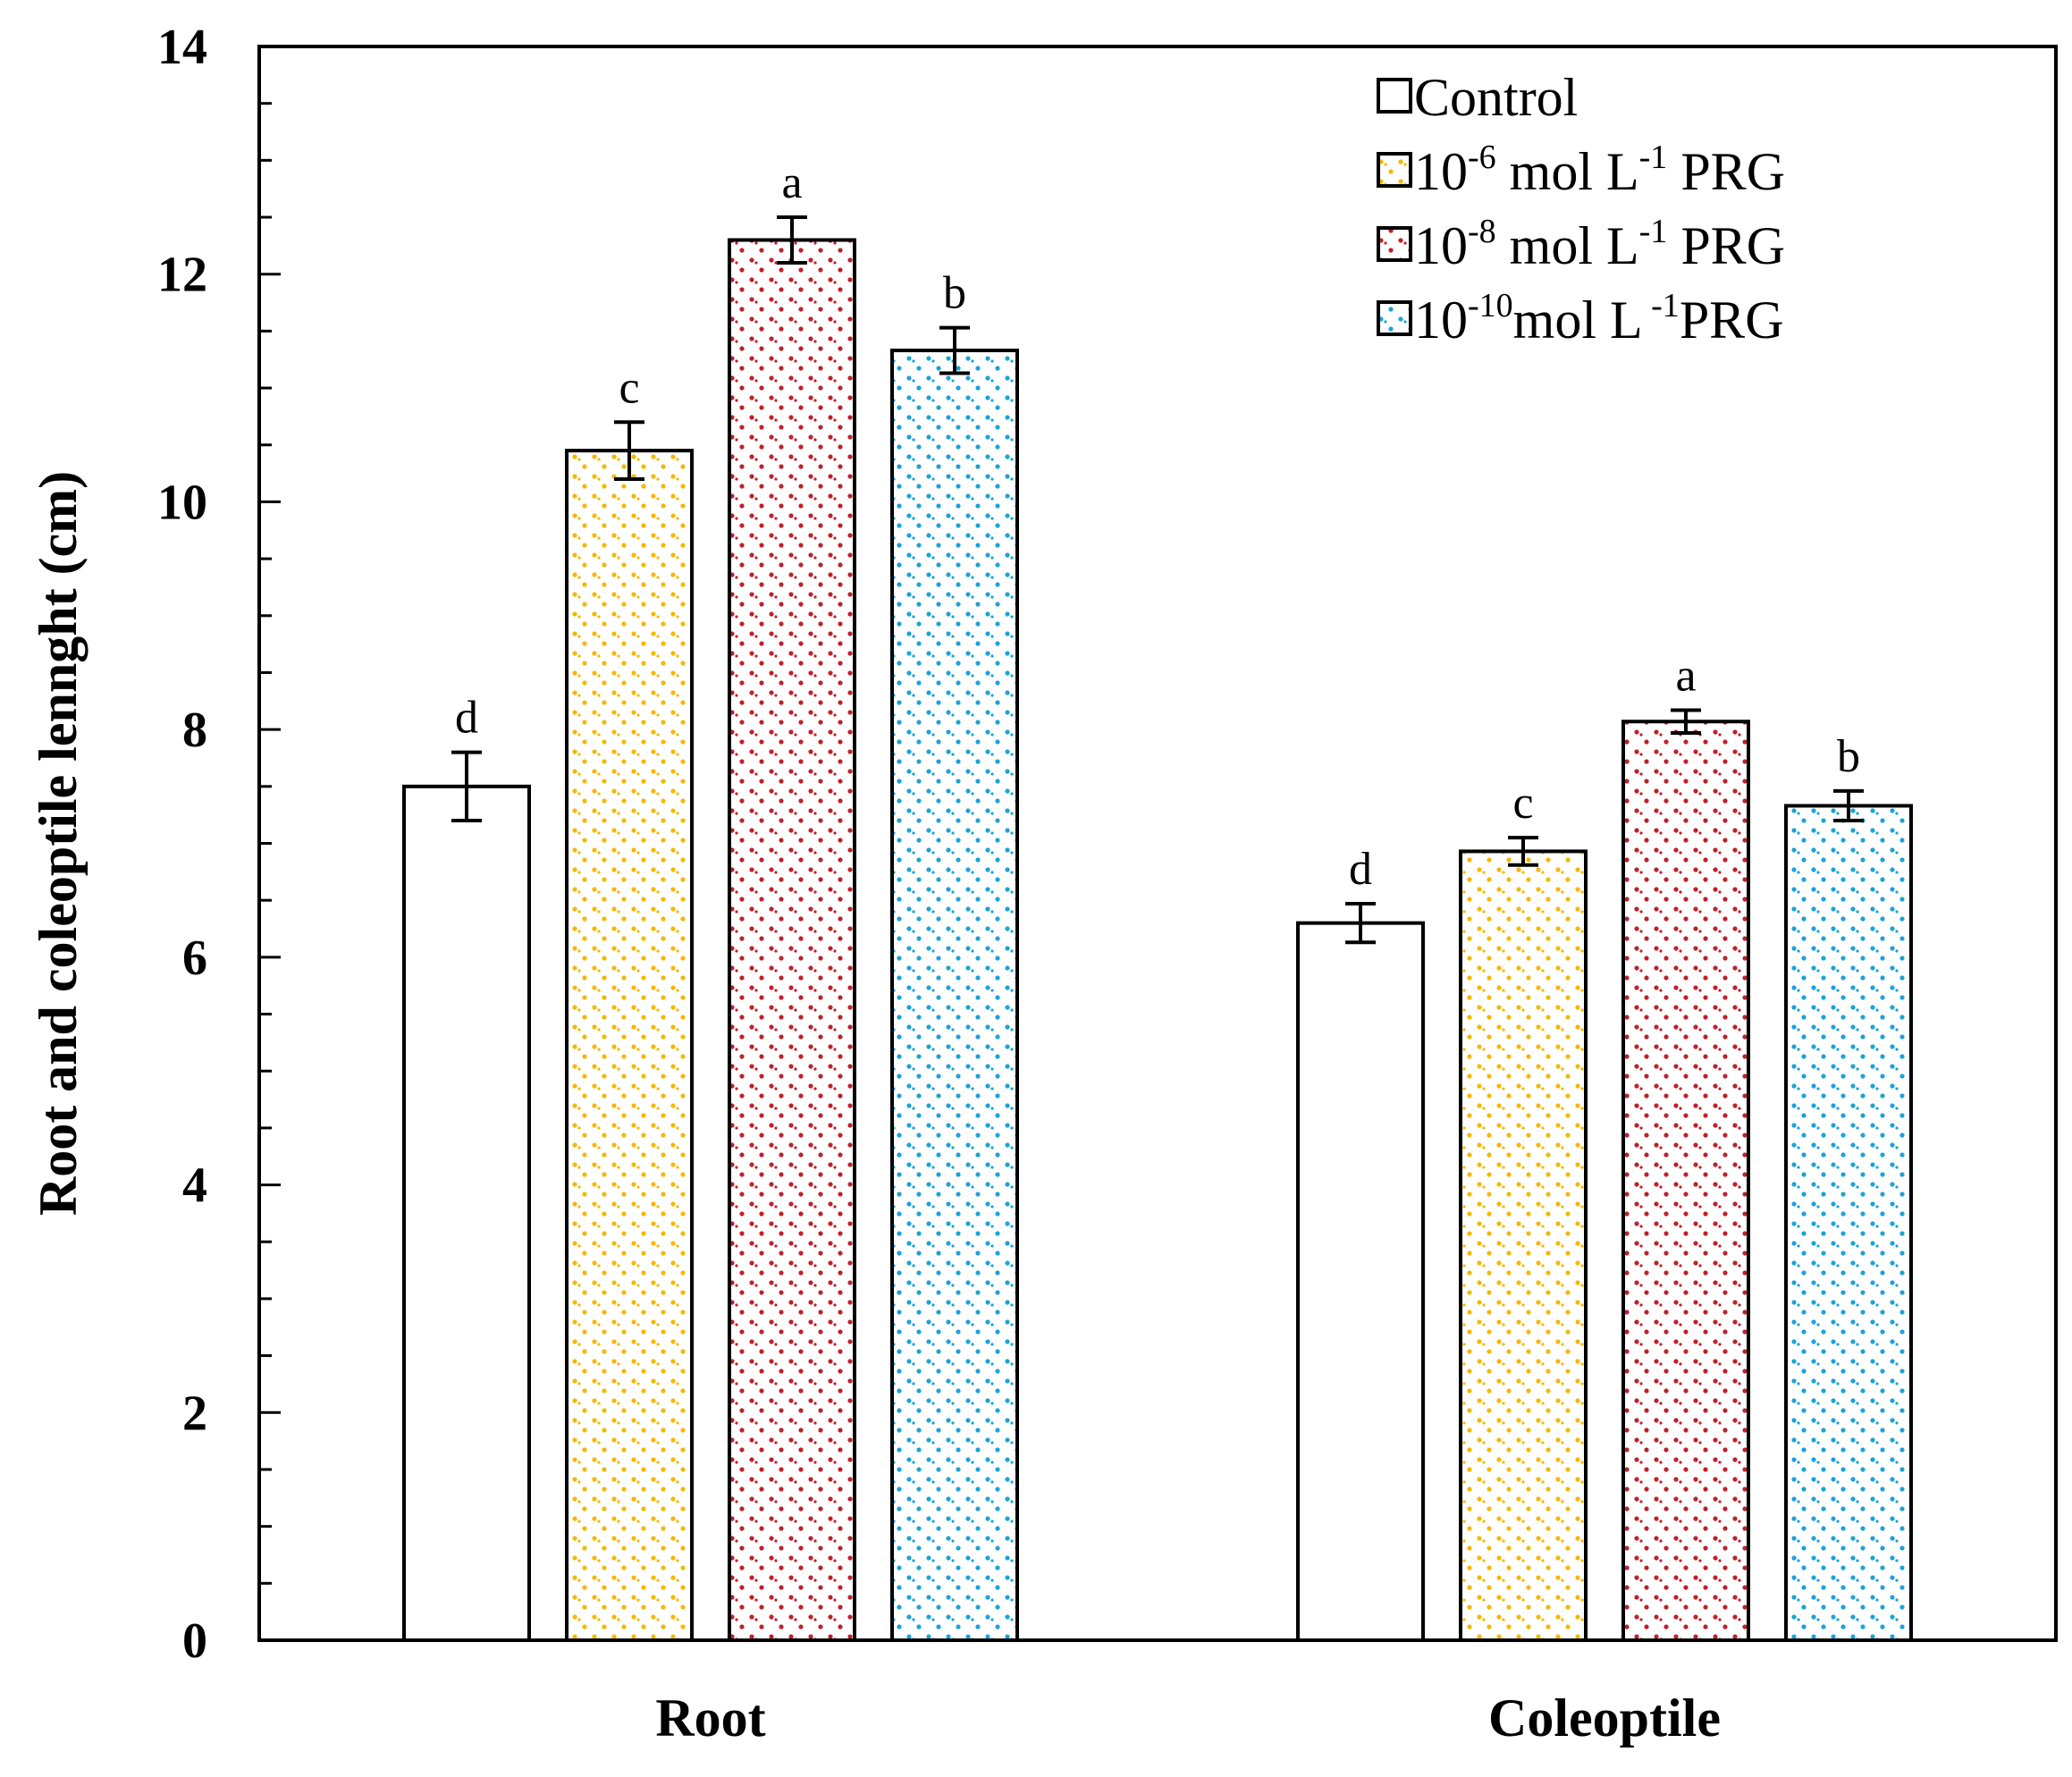  What do you see at coordinates (194, 958) in the screenshot?
I see `y-tick-label: 6` at bounding box center [194, 958].